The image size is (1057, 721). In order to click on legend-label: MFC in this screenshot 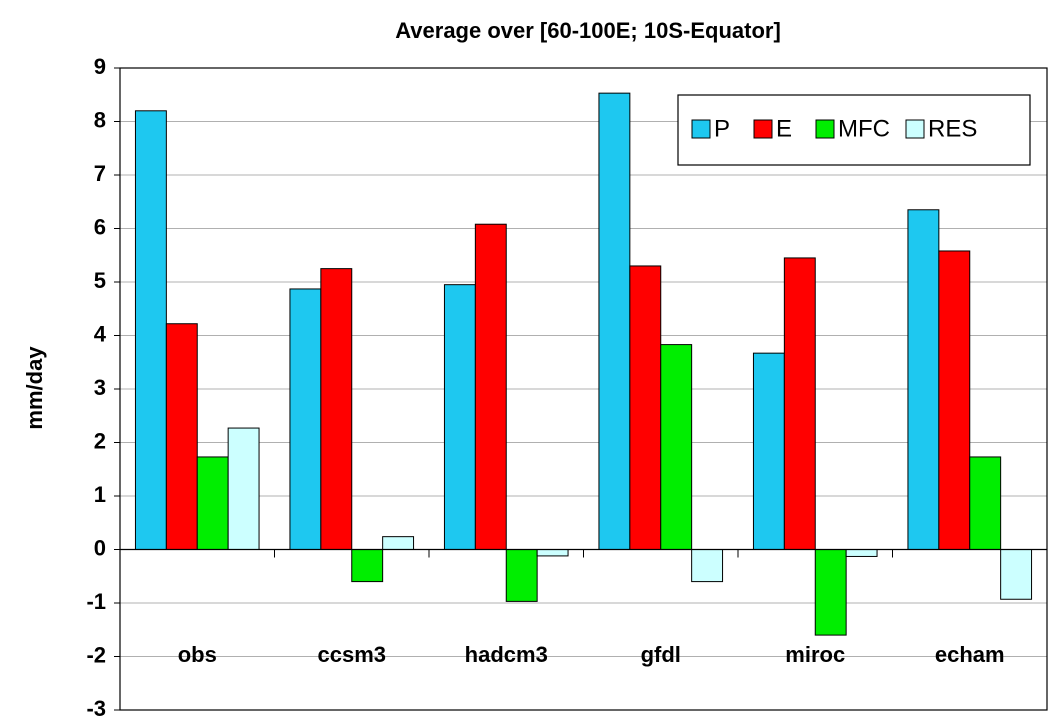, I will do `click(864, 128)`.